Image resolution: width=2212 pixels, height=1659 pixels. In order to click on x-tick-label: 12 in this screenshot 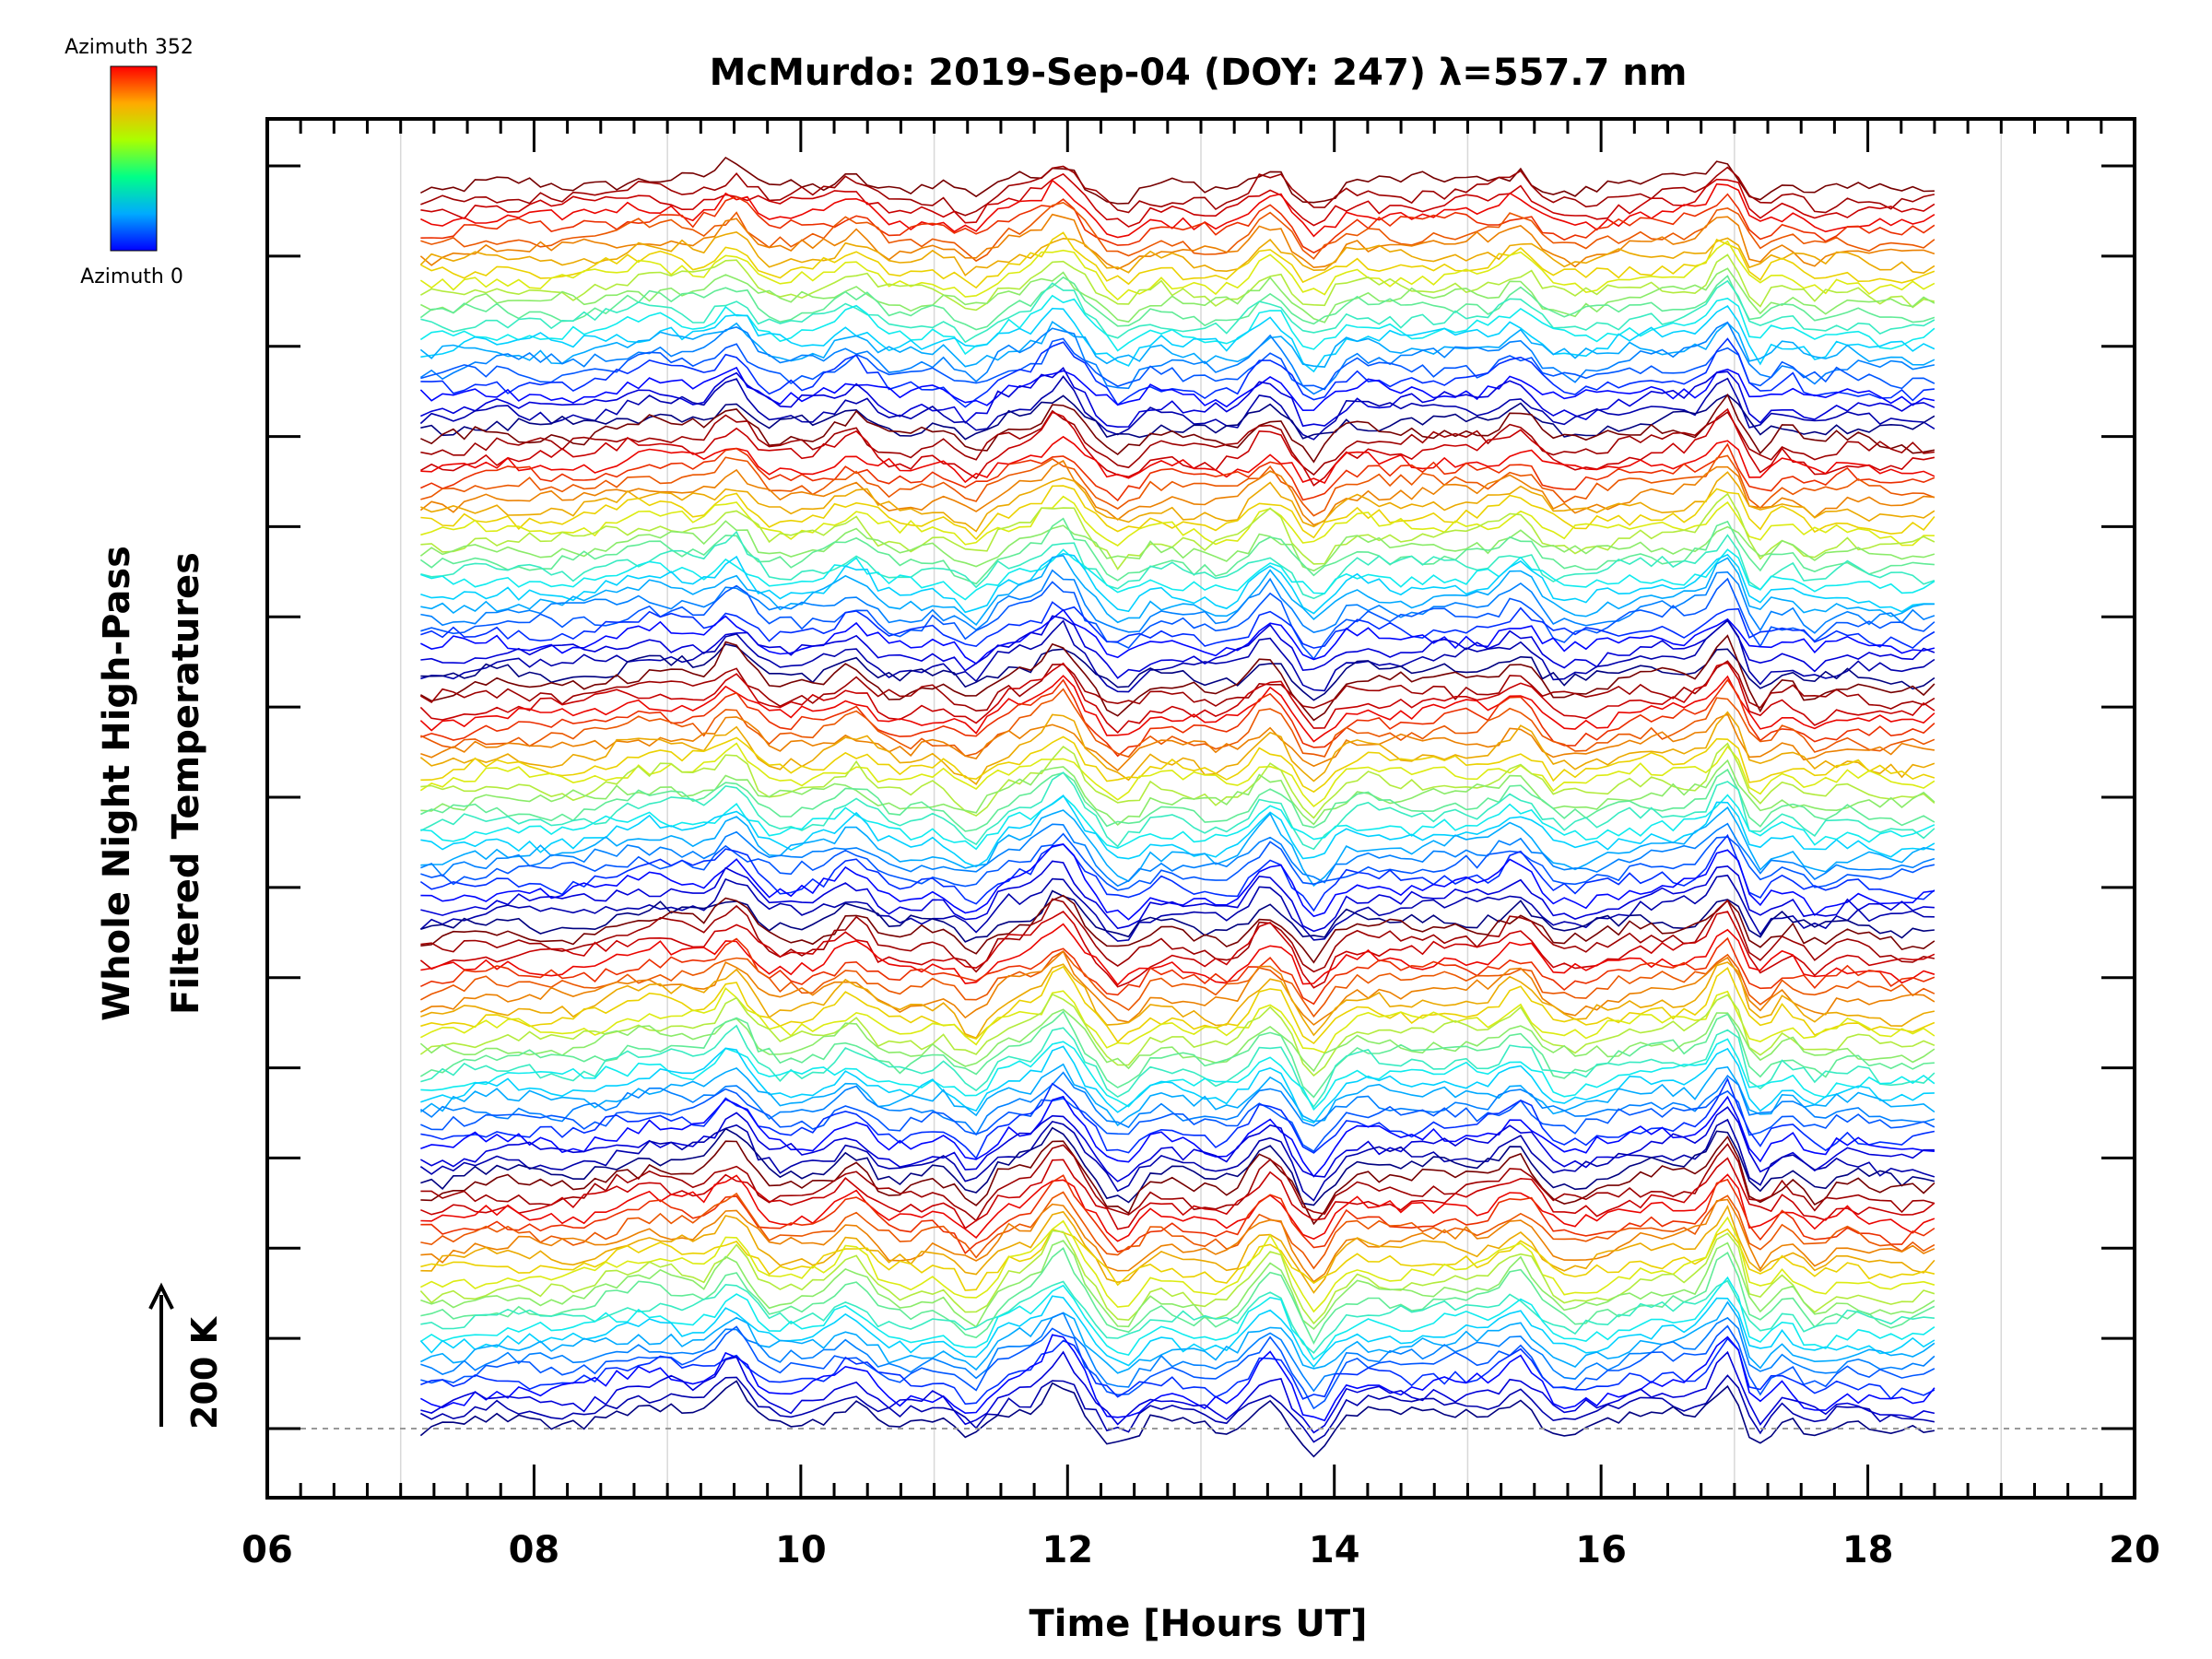, I will do `click(1067, 1550)`.